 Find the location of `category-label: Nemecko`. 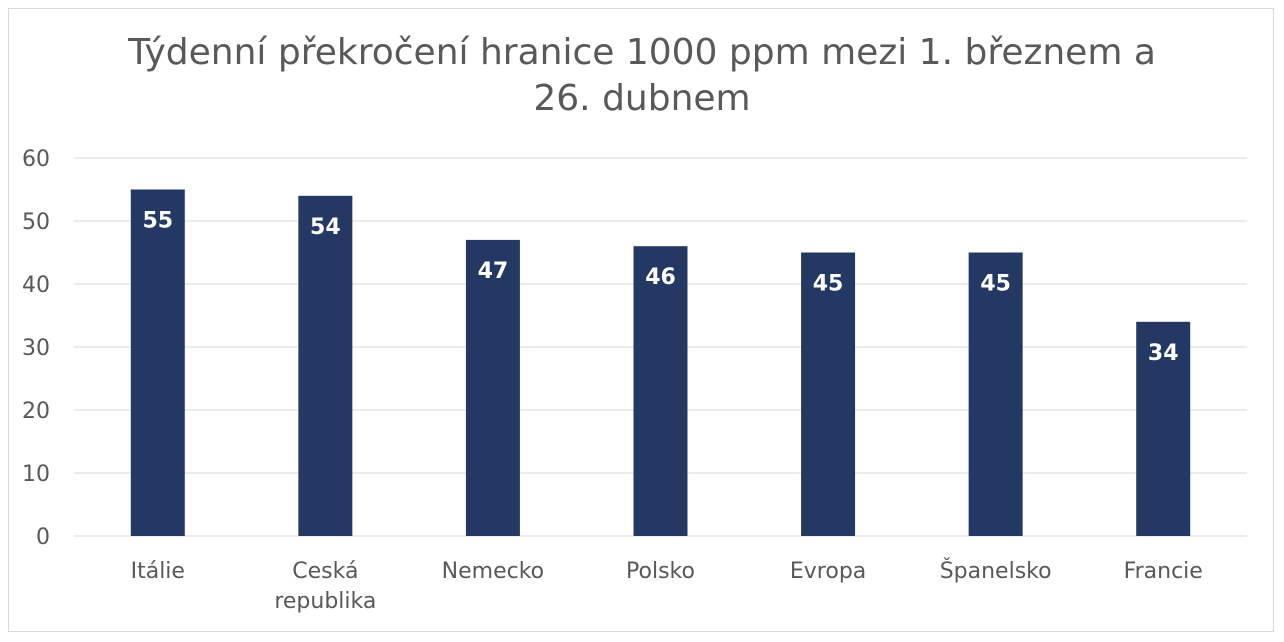

category-label: Nemecko is located at coordinates (493, 571).